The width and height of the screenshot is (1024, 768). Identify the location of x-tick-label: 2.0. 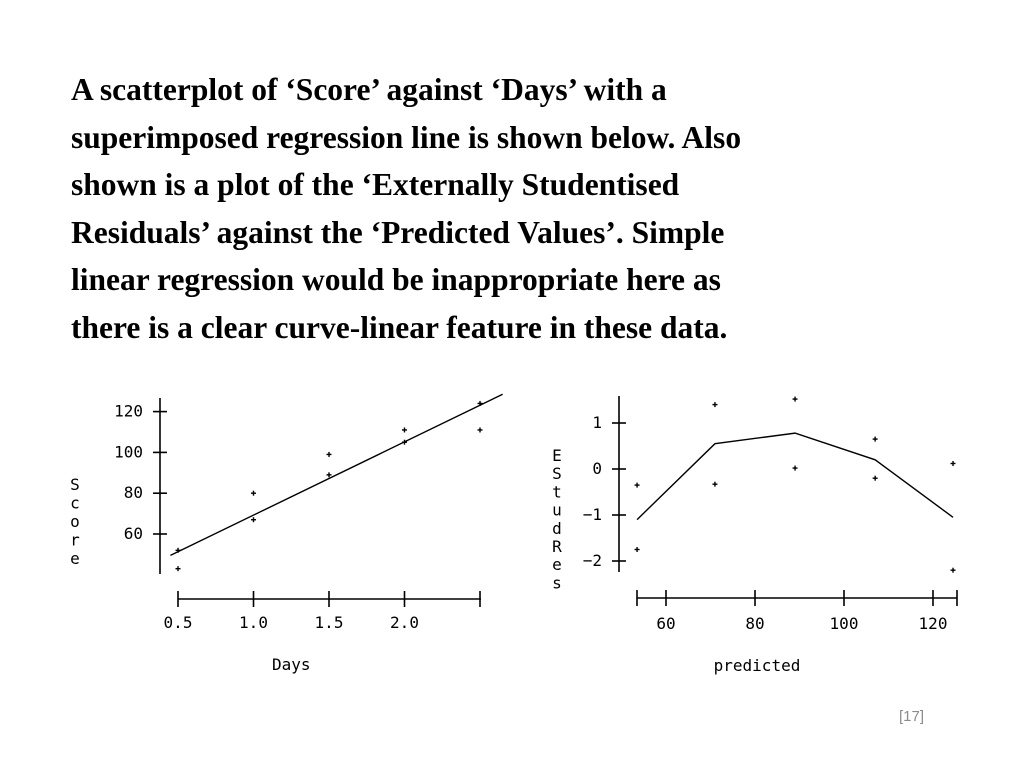
(404, 622).